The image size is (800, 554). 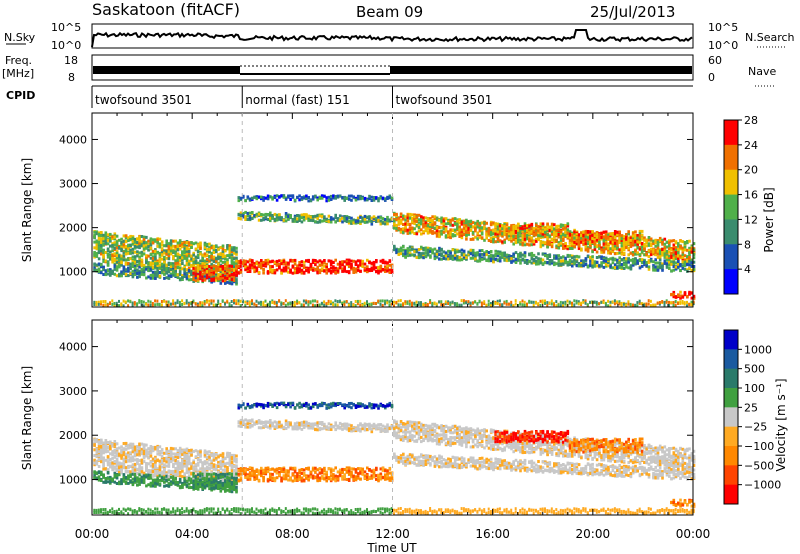 What do you see at coordinates (711, 77) in the screenshot?
I see `nave-tick-bottom: 0` at bounding box center [711, 77].